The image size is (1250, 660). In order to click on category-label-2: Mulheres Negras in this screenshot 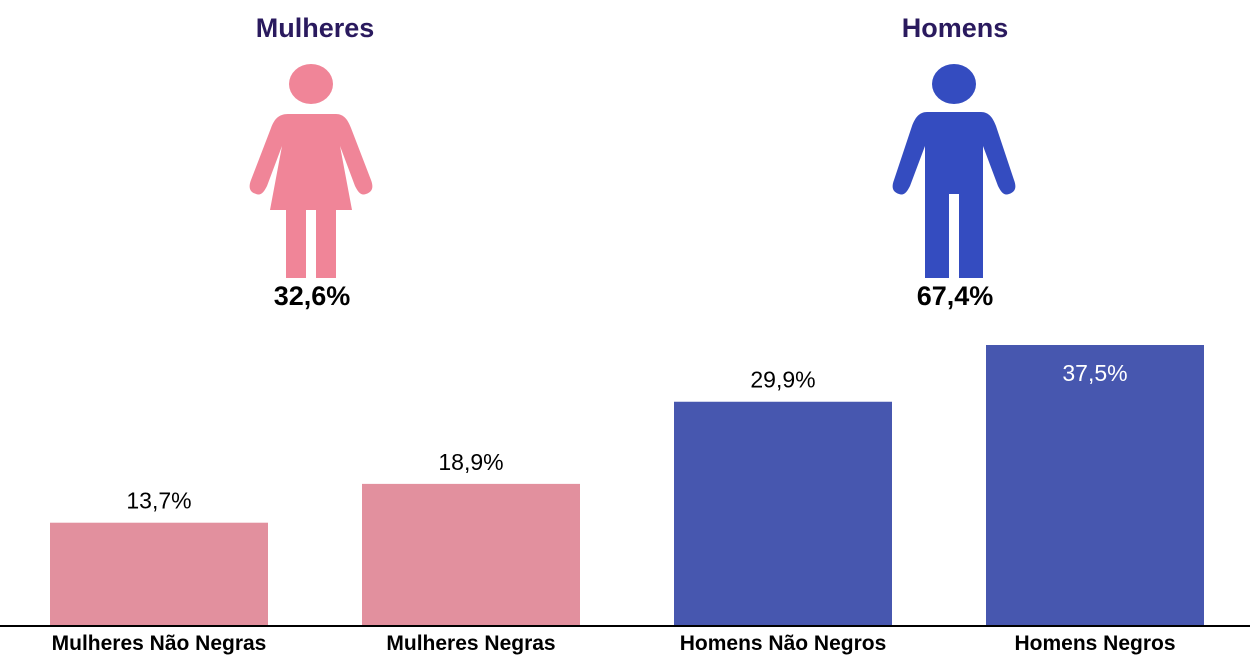, I will do `click(470, 643)`.